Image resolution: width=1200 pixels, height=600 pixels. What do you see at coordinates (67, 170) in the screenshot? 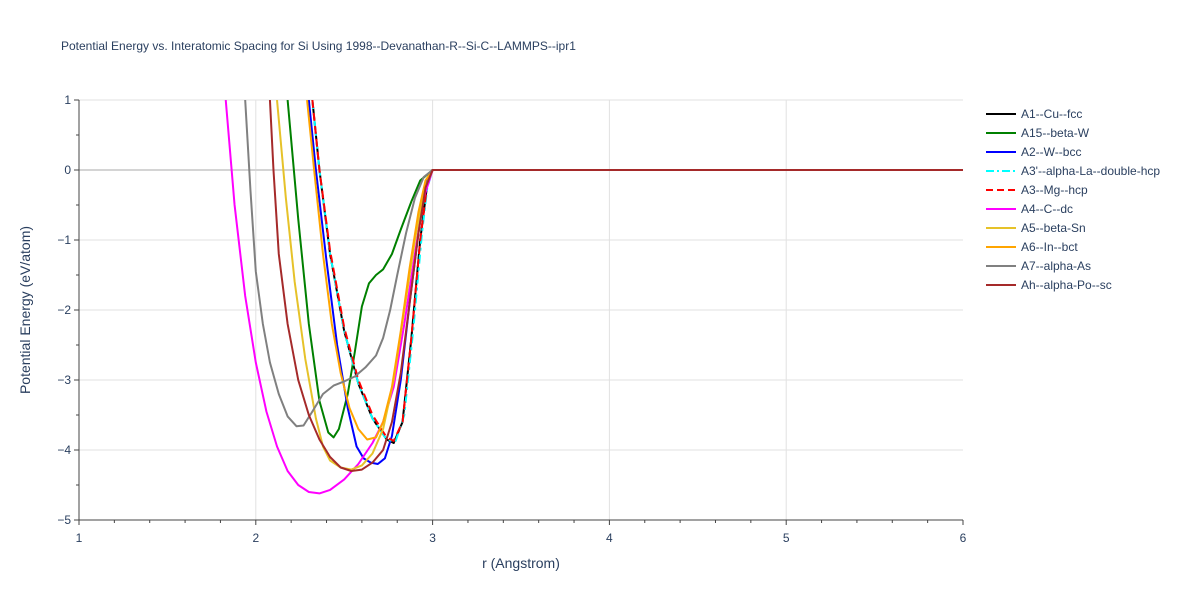
I see `y-tick-label: 0` at bounding box center [67, 170].